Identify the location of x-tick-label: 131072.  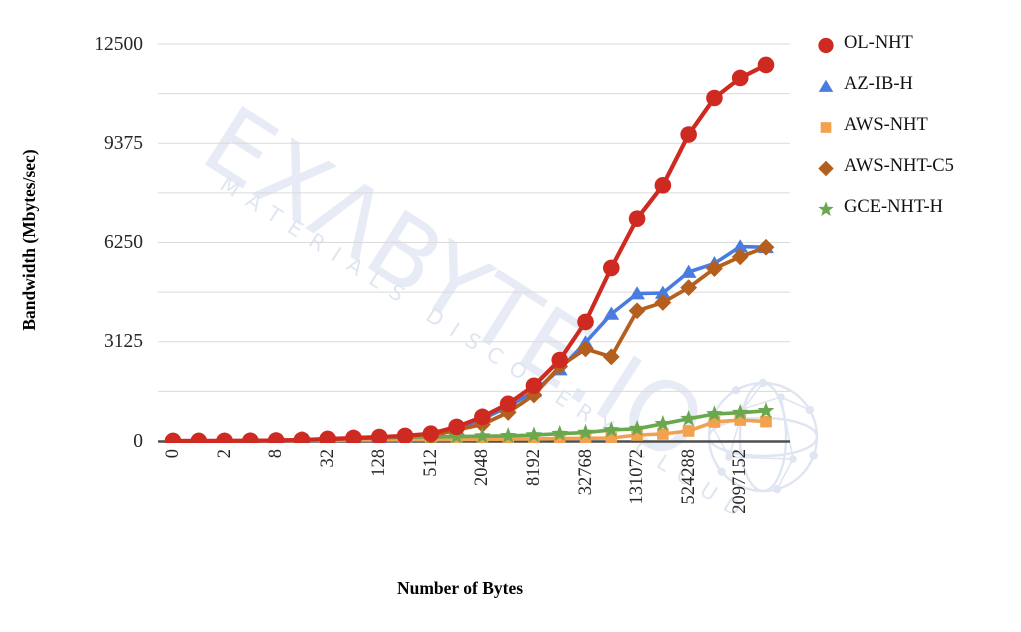
(637, 477).